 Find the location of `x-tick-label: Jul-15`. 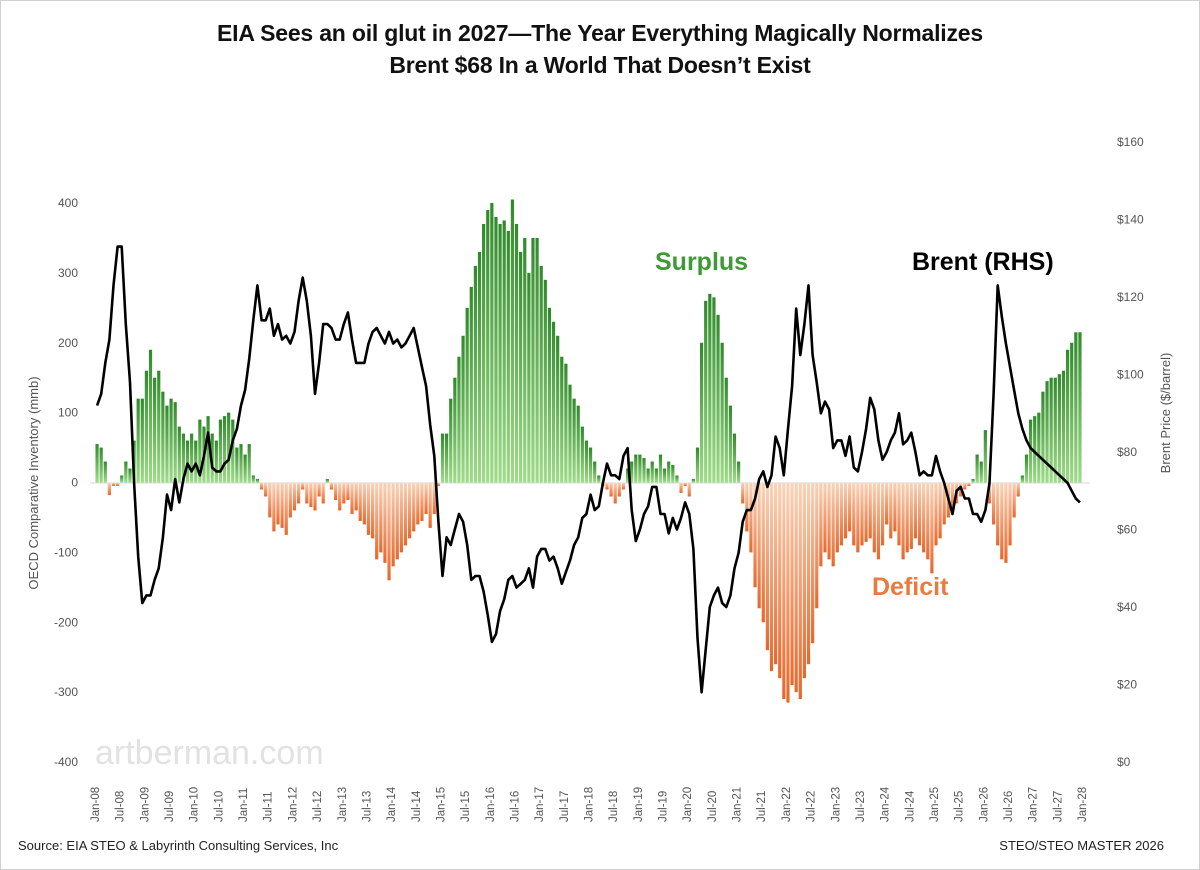

x-tick-label: Jul-15 is located at coordinates (466, 806).